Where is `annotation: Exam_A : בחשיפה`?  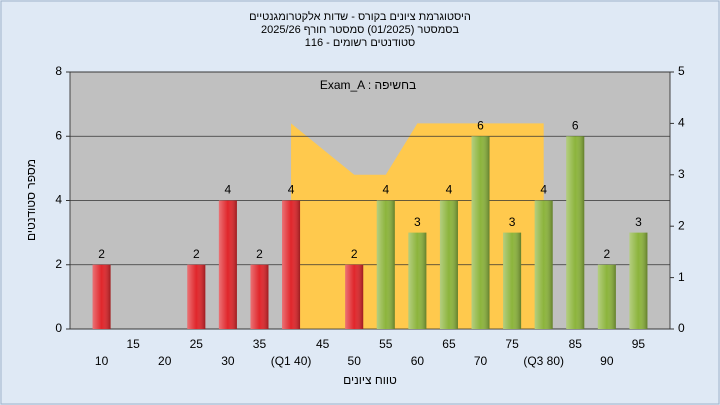 annotation: Exam_A : בחשיפה is located at coordinates (368, 85).